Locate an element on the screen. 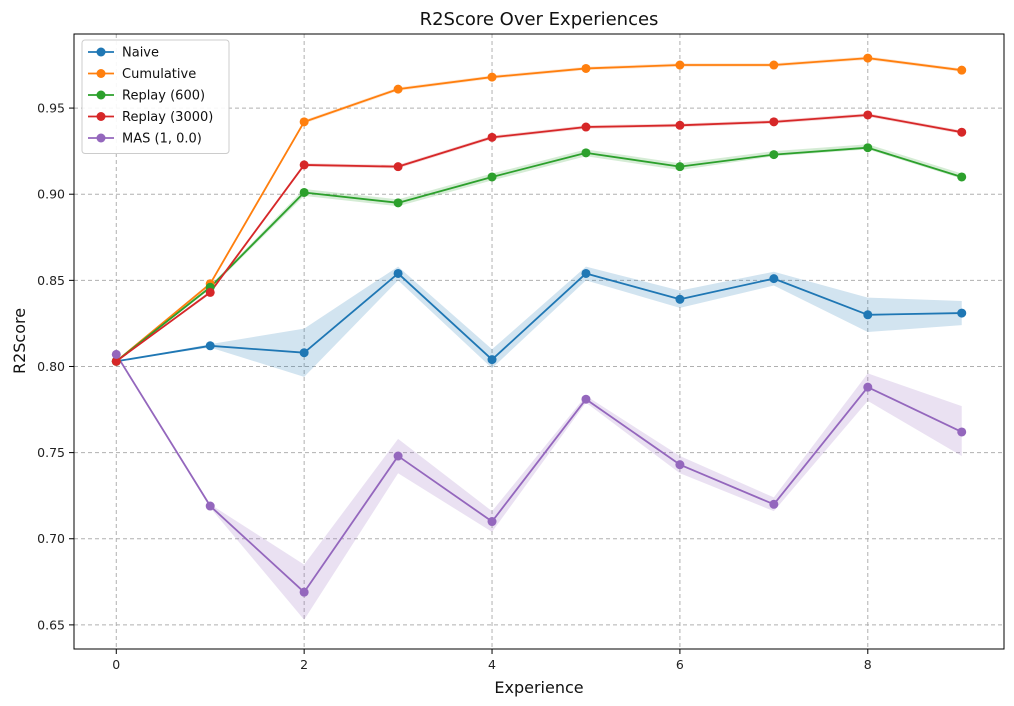  x-axis-ticks: 0 2 4 6 8 is located at coordinates (492, 660).